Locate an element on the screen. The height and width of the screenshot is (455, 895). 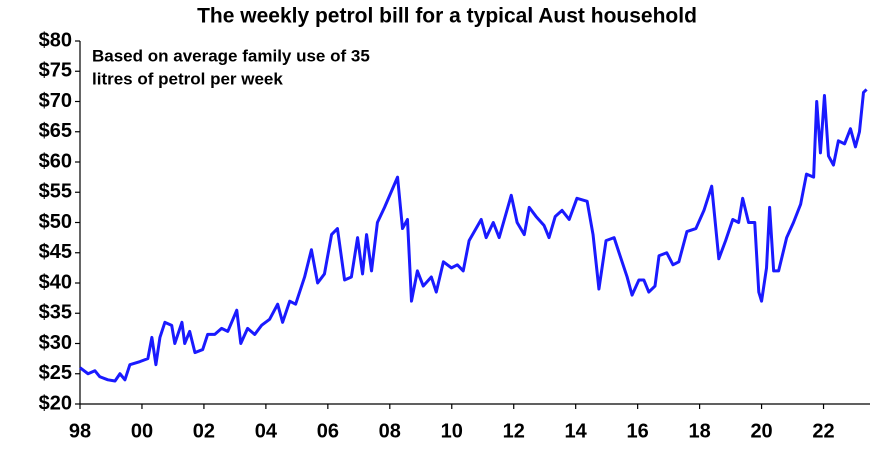
x-tick-label: 06 is located at coordinates (328, 431).